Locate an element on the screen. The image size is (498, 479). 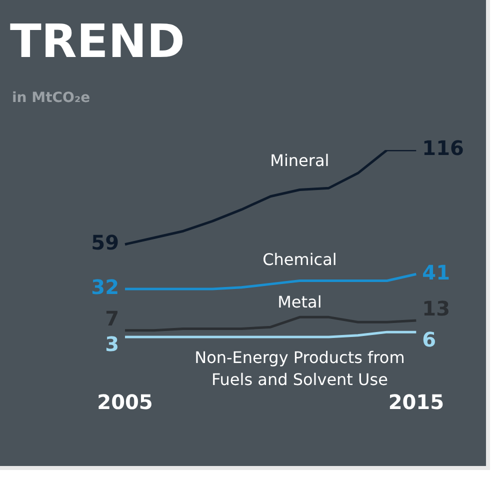
chart-title: TREND is located at coordinates (97, 41).